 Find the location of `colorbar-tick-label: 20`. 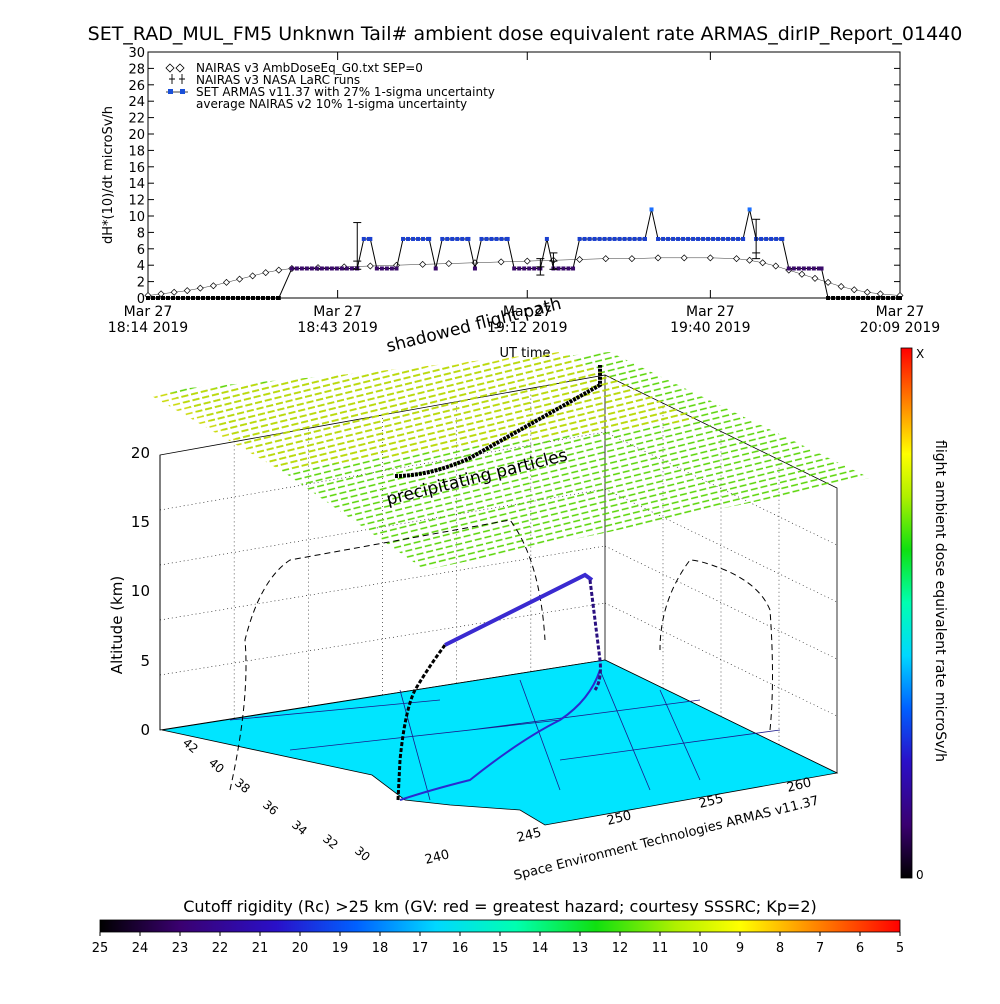

colorbar-tick-label: 20 is located at coordinates (300, 948).